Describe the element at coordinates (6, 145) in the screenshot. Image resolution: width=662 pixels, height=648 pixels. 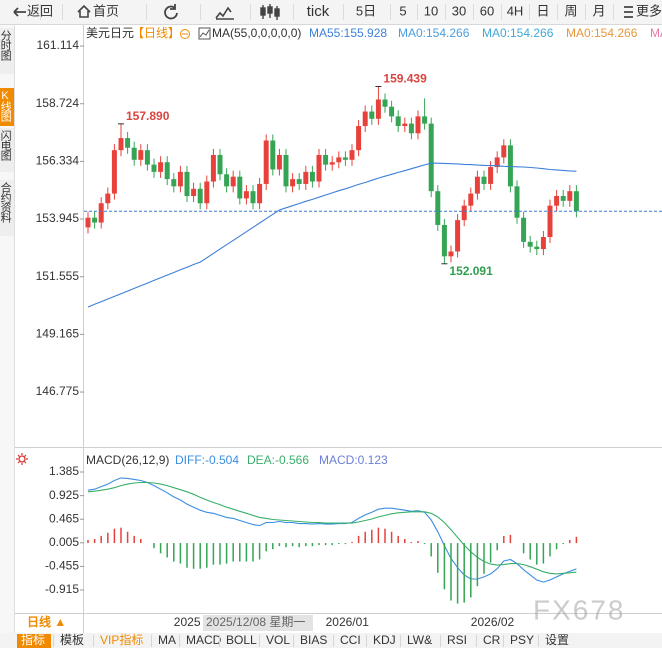
I see `sidebar-label: 闪电图` at that location.